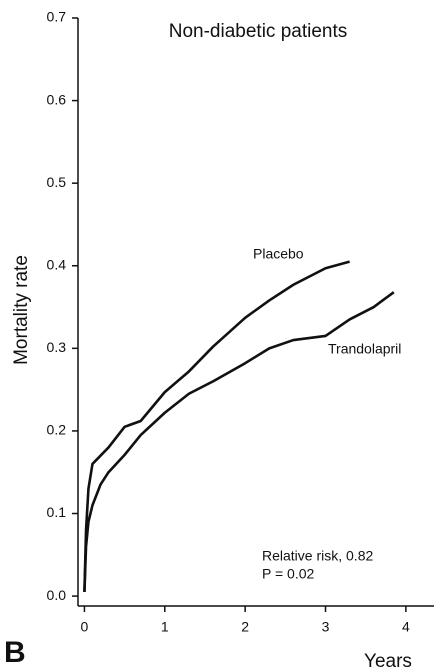 This screenshot has width=435, height=672. Describe the element at coordinates (57, 182) in the screenshot. I see `y-tick-label: 0.5` at that location.